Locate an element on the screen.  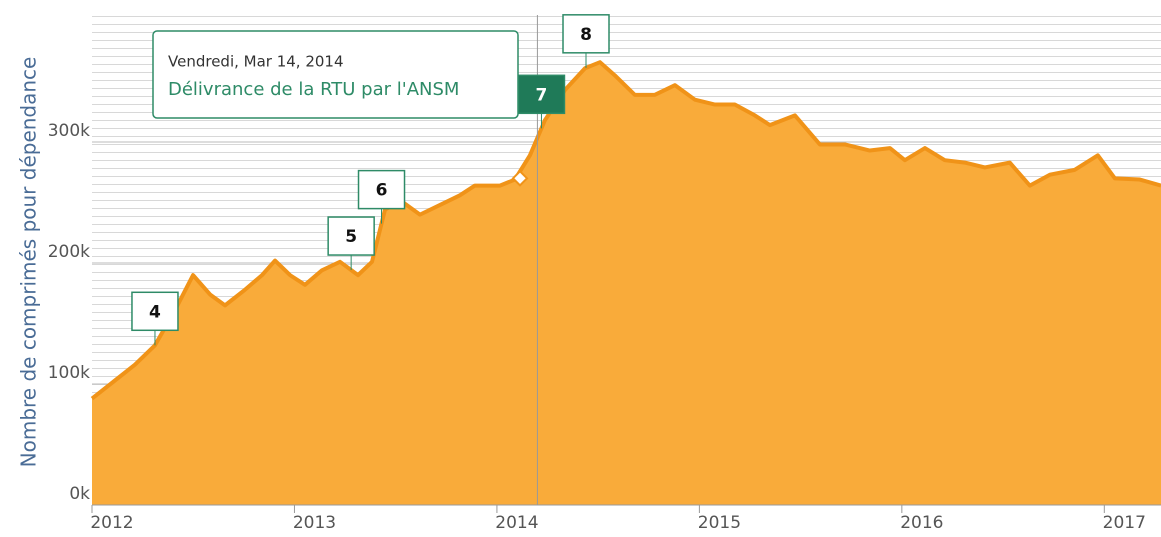
x-tick-label: 2013 is located at coordinates (314, 523).